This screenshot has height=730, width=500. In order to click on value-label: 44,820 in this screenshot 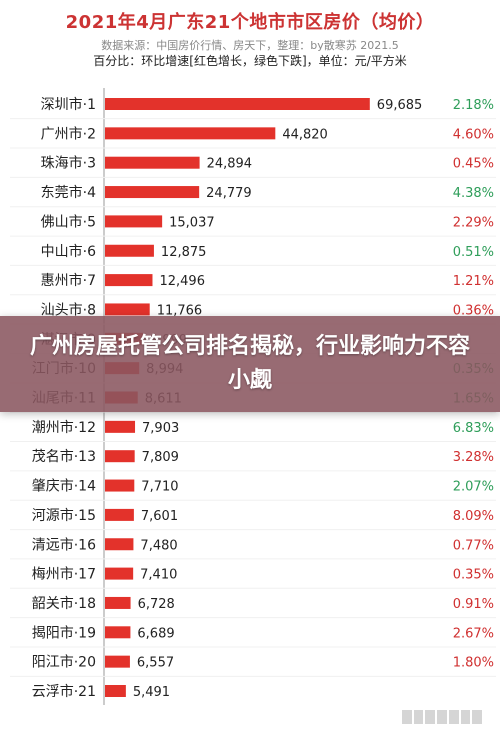, I will do `click(305, 134)`.